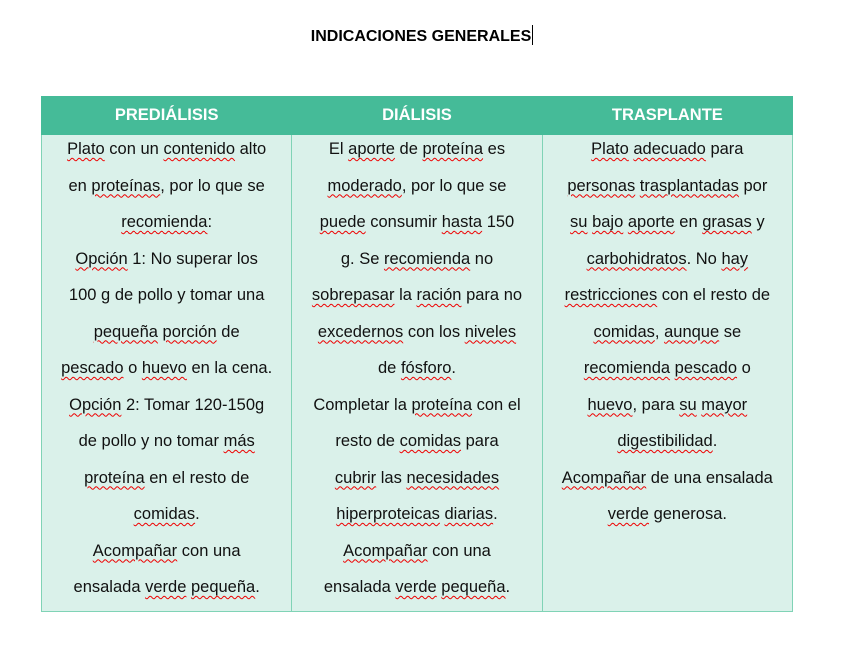 This screenshot has width=844, height=652. Describe the element at coordinates (417, 149) in the screenshot. I see `cell-text-line: El aporte de proteína es` at that location.